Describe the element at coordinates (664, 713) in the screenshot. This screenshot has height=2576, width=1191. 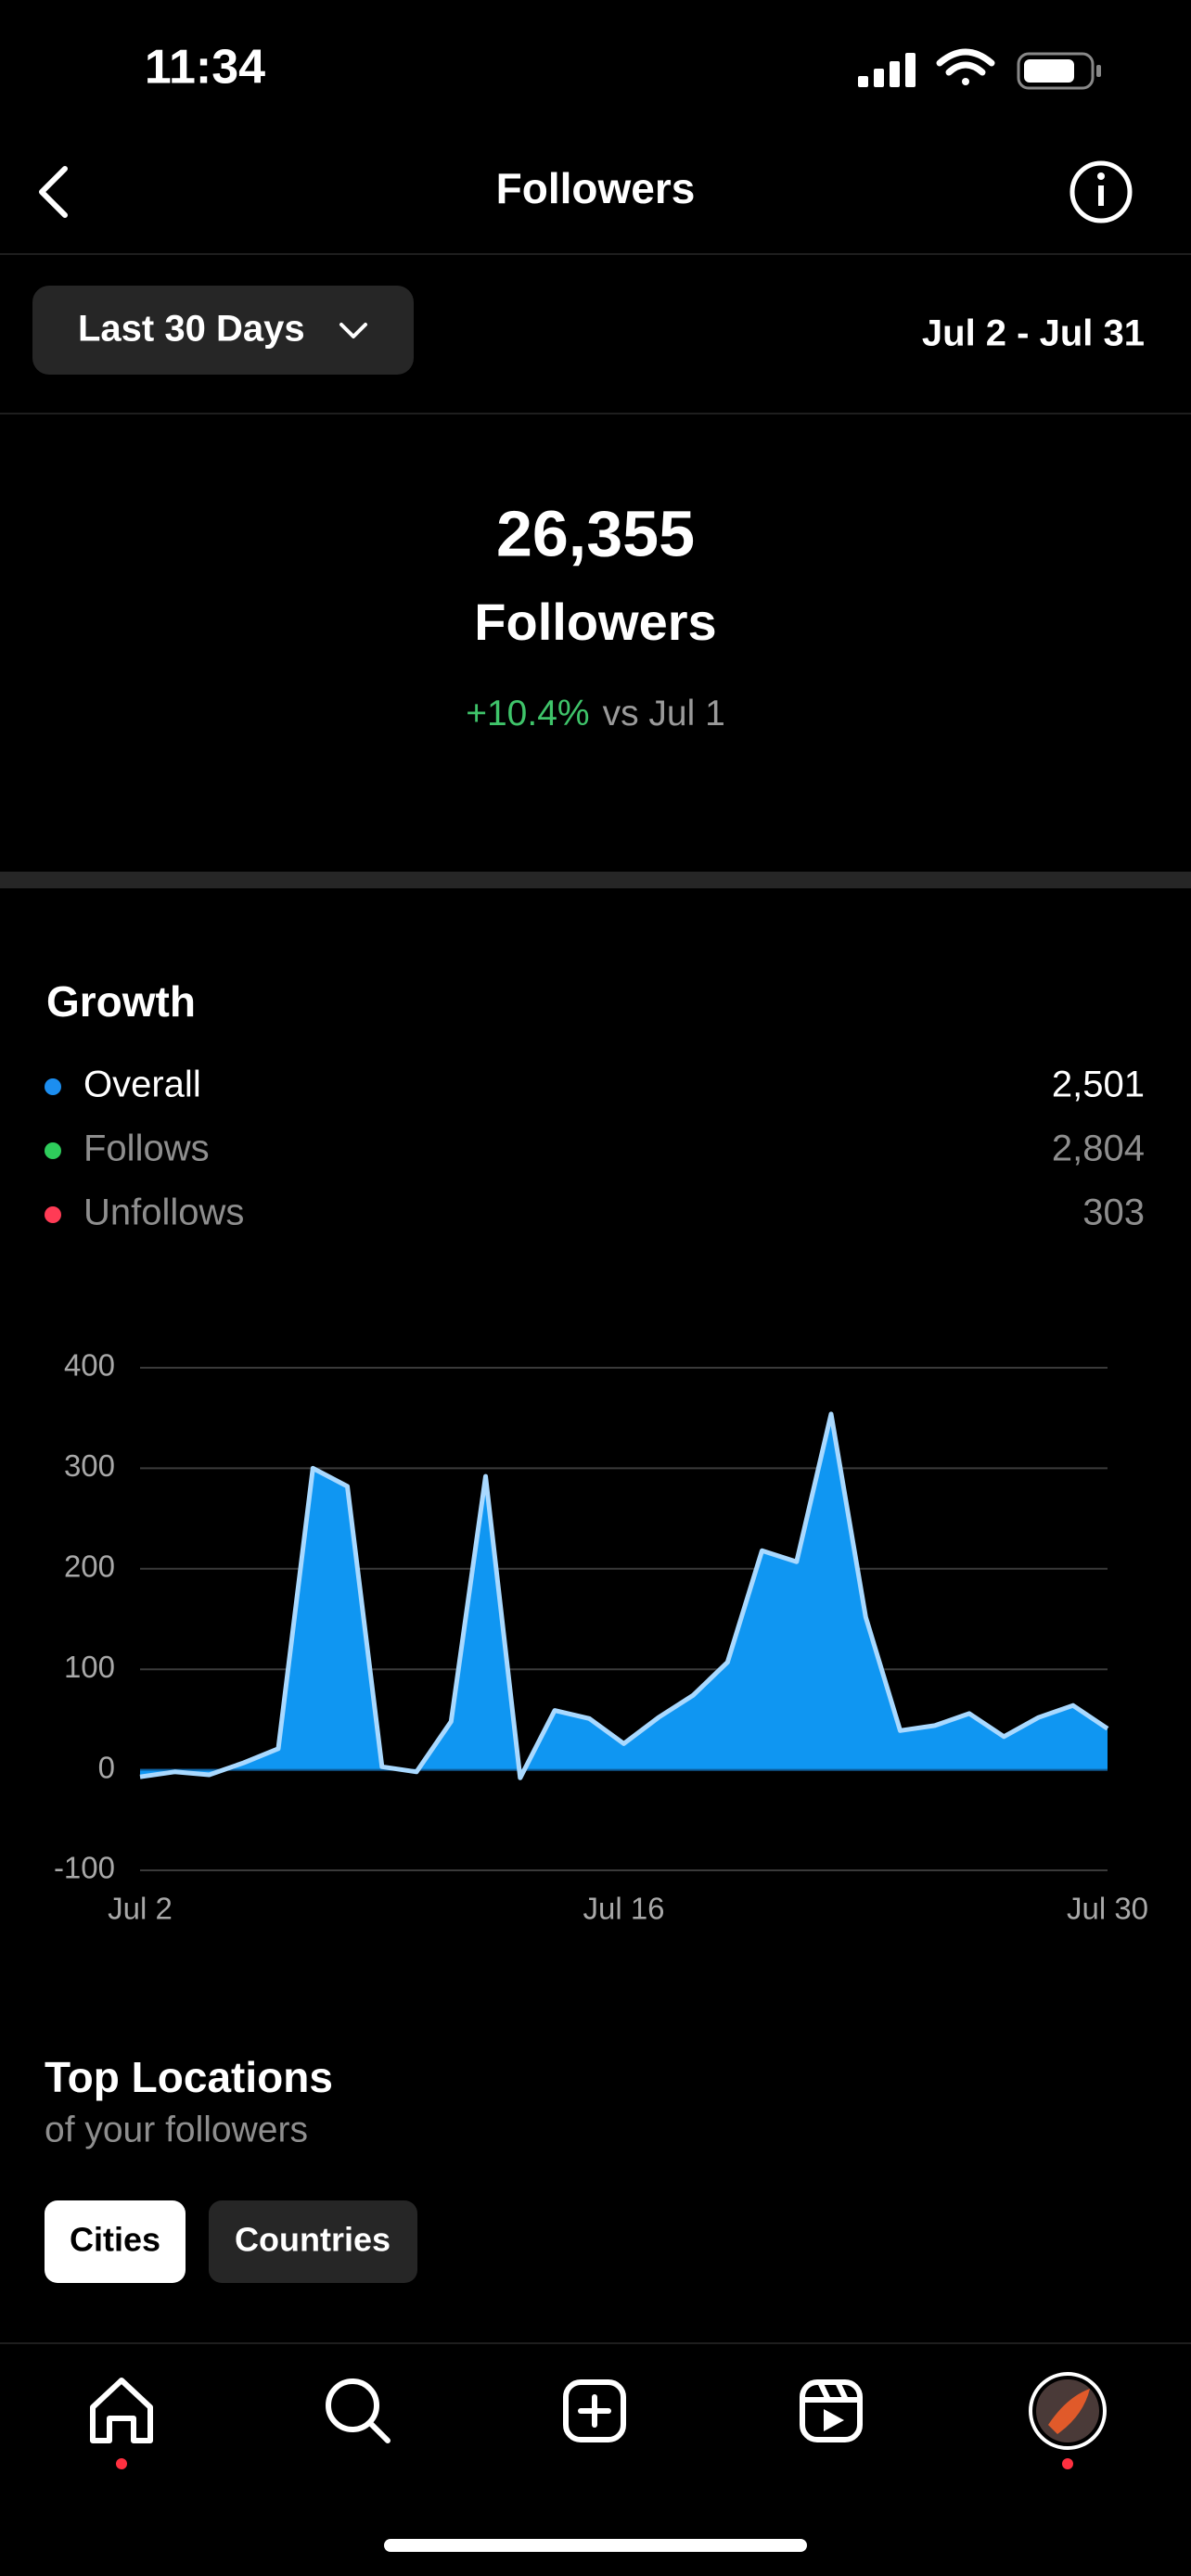
I see `change-comparison: vs Jul 1` at that location.